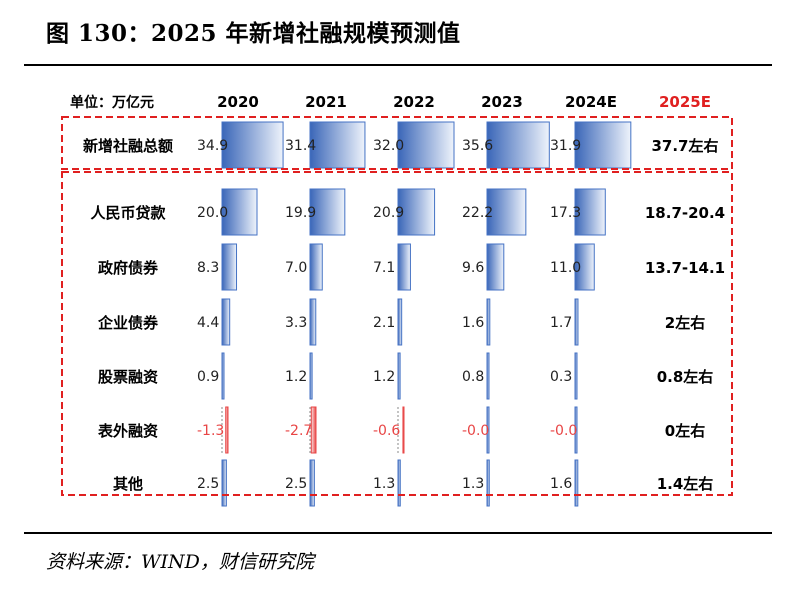 The height and width of the screenshot is (590, 811). What do you see at coordinates (684, 146) in the screenshot?
I see `forecast-value: 37.7左右` at bounding box center [684, 146].